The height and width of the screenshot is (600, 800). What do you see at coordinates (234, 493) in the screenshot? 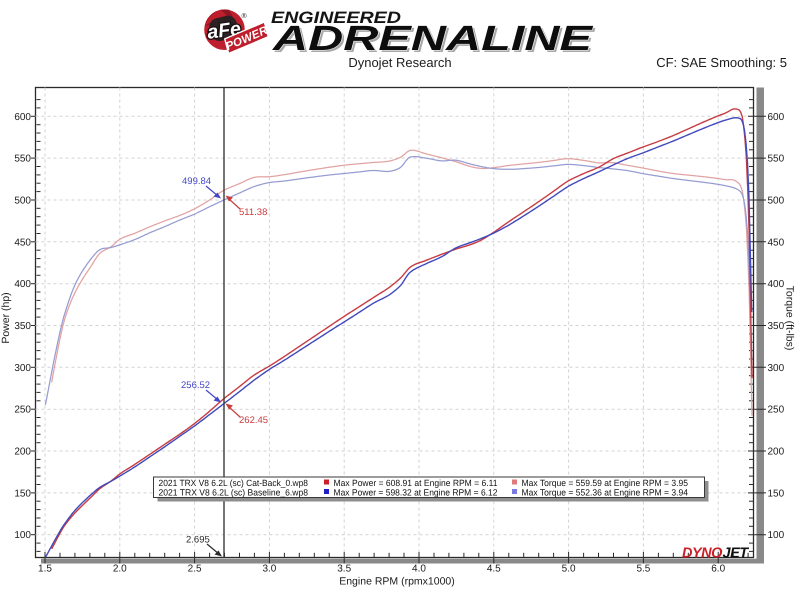
I see `svg-text:2021 TRX V8 6.2L (sc) Baseline: 2021 TRX V8 6.2L (sc) Baseline_6.wp8` at bounding box center [234, 493].